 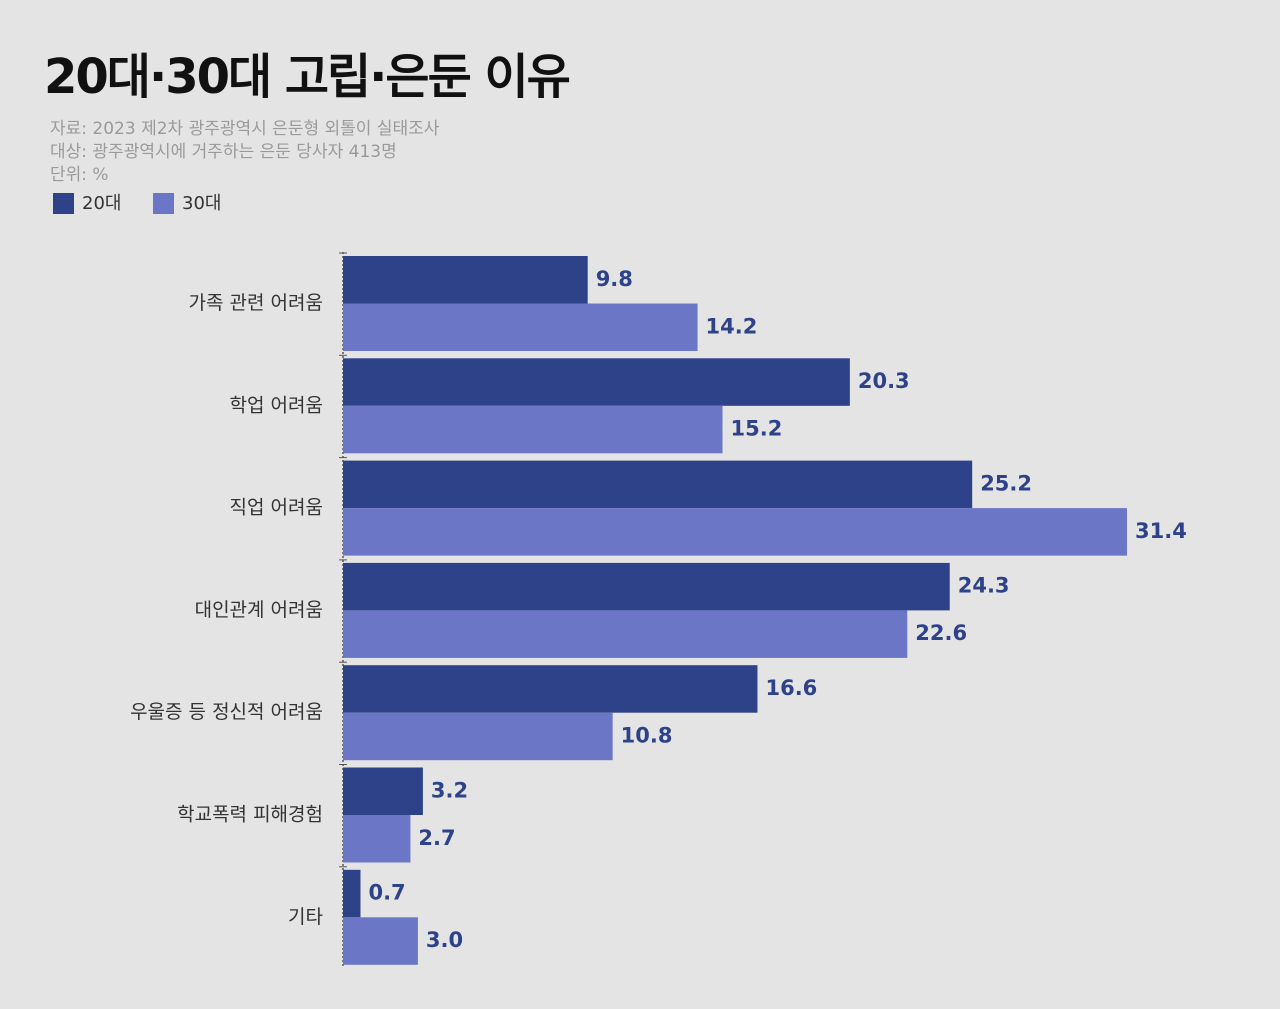 What do you see at coordinates (250, 815) in the screenshot?
I see `category-label: 학교폭력 피해경험` at bounding box center [250, 815].